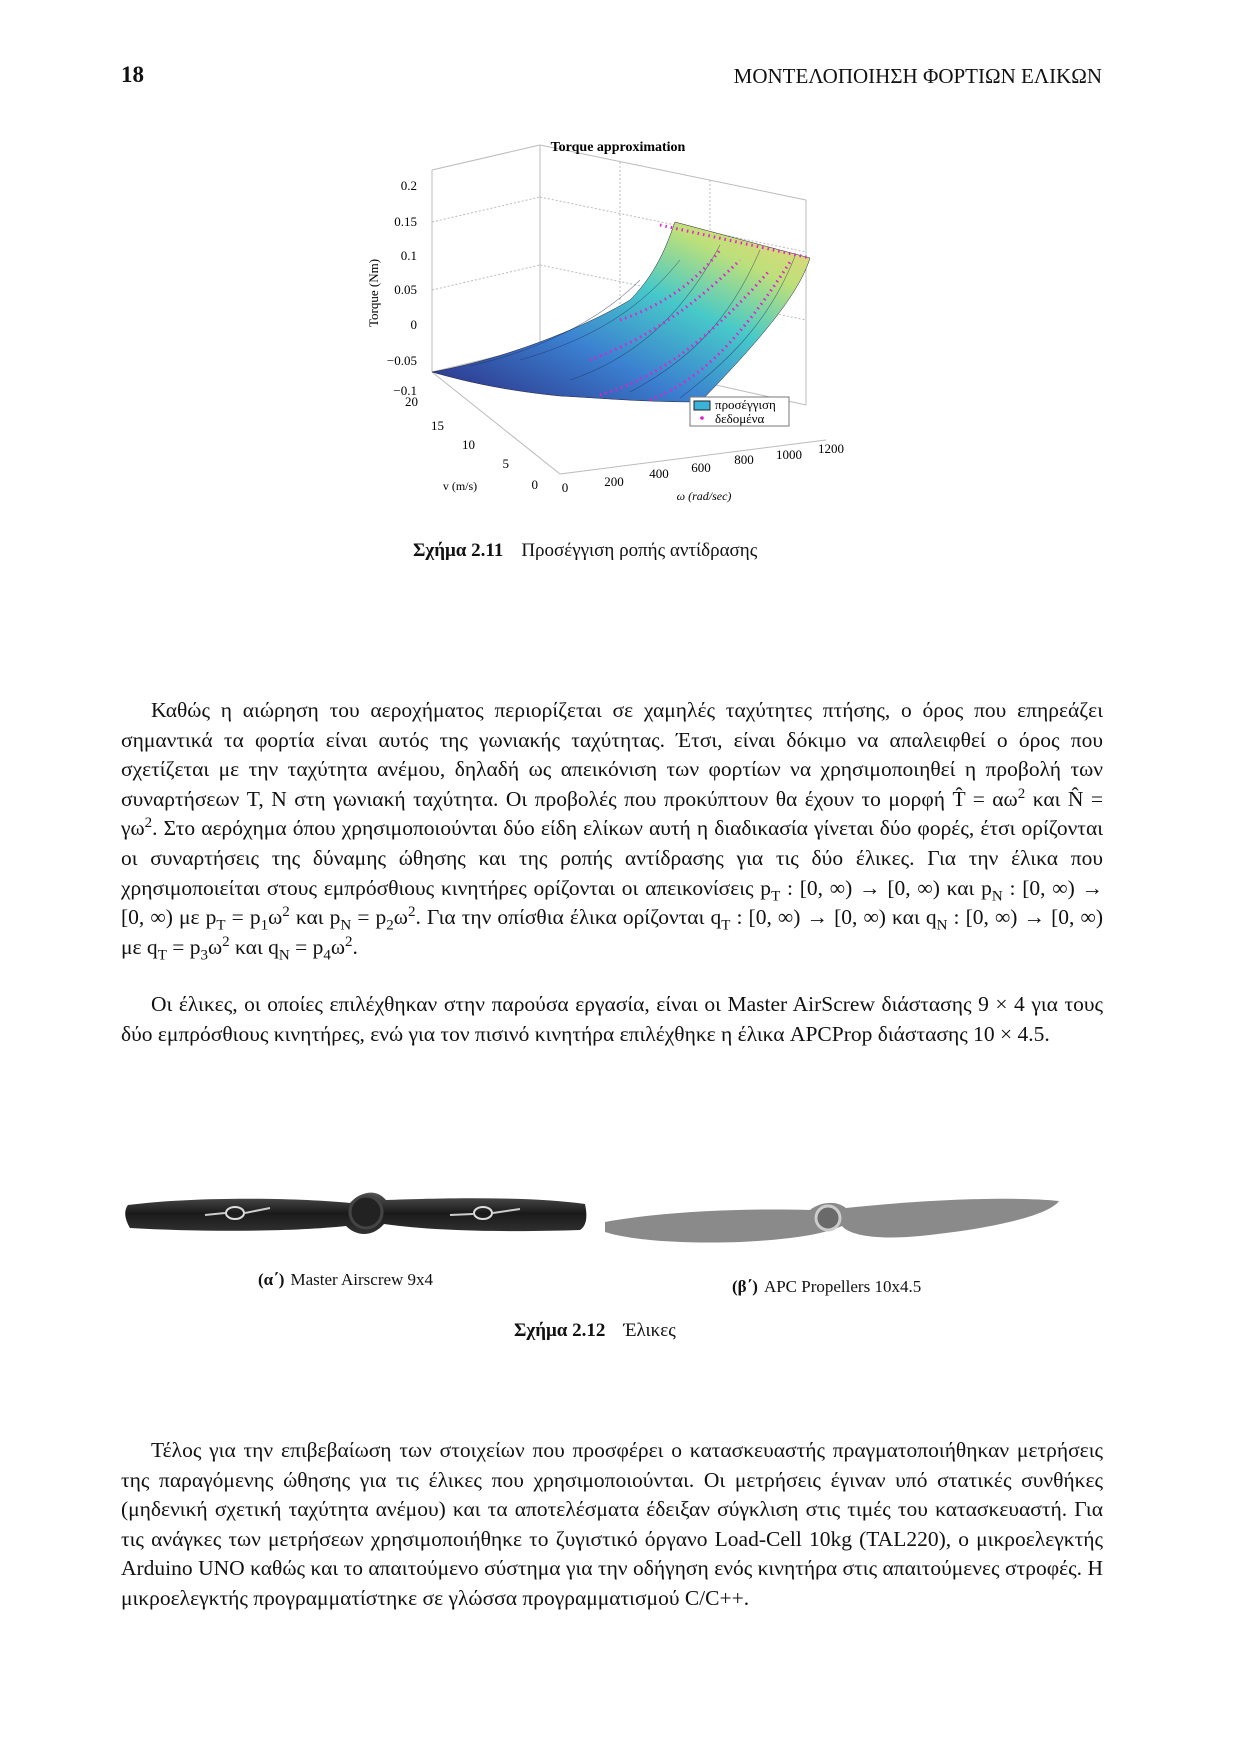  What do you see at coordinates (702, 418) in the screenshot?
I see `legend-marker` at bounding box center [702, 418].